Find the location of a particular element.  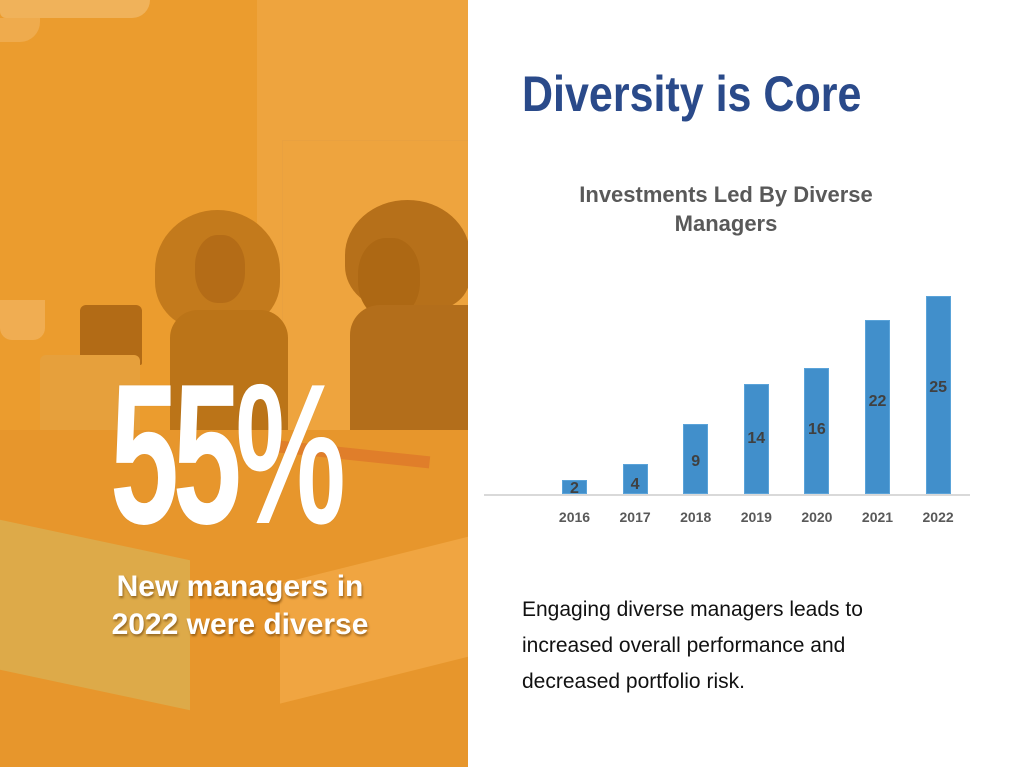

chart-title-line-2: Managers is located at coordinates (726, 223).